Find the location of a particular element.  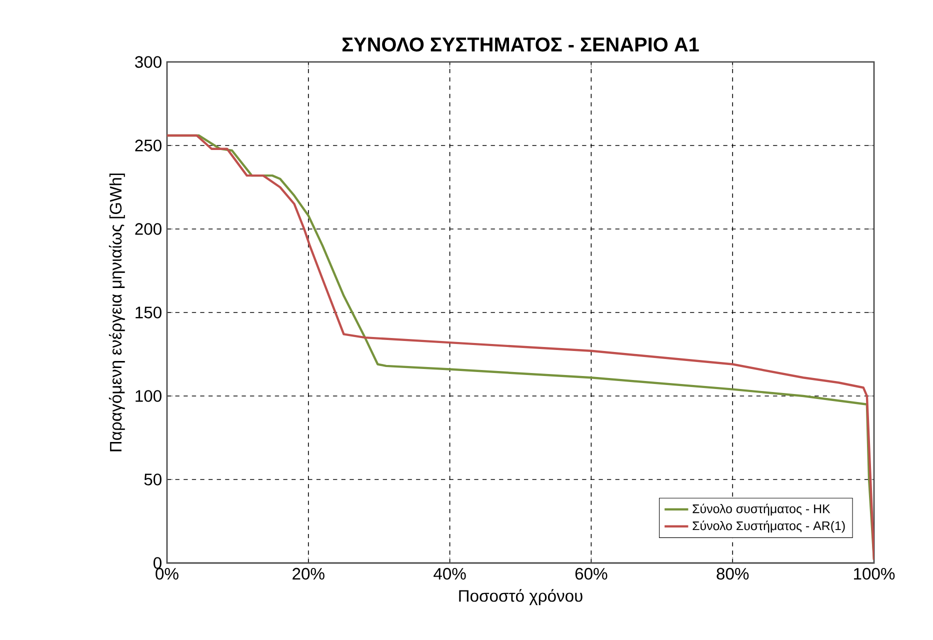

y-tick-label: 250 is located at coordinates (148, 146).